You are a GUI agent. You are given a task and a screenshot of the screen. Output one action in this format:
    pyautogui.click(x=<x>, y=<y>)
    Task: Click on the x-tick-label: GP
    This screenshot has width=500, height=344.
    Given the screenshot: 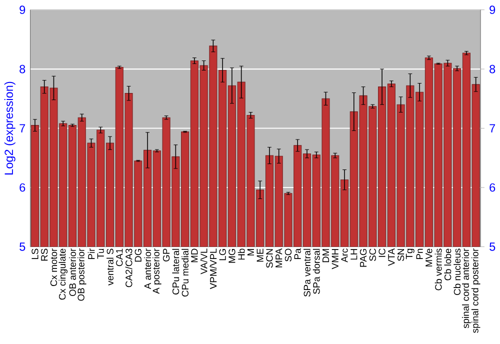 What is the action you would take?
    pyautogui.click(x=166, y=255)
    